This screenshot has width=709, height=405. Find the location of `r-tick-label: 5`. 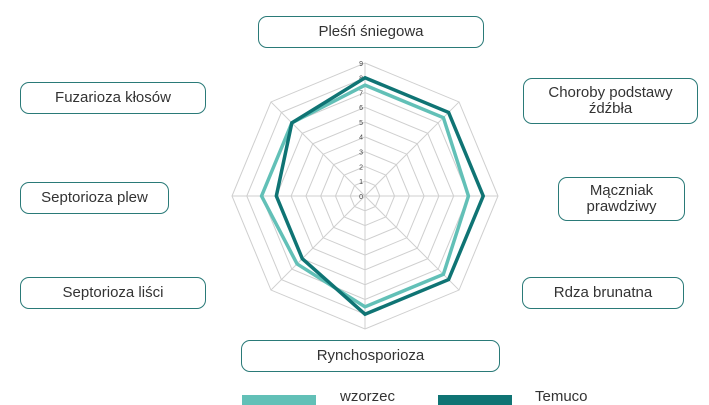

r-tick-label: 5 is located at coordinates (361, 123).